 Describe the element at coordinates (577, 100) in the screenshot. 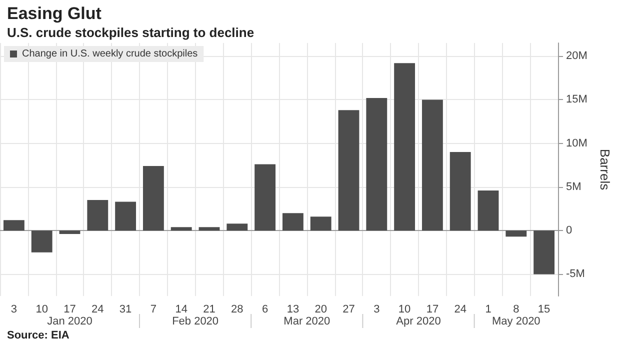

I see `y-tick-label: 15M` at that location.